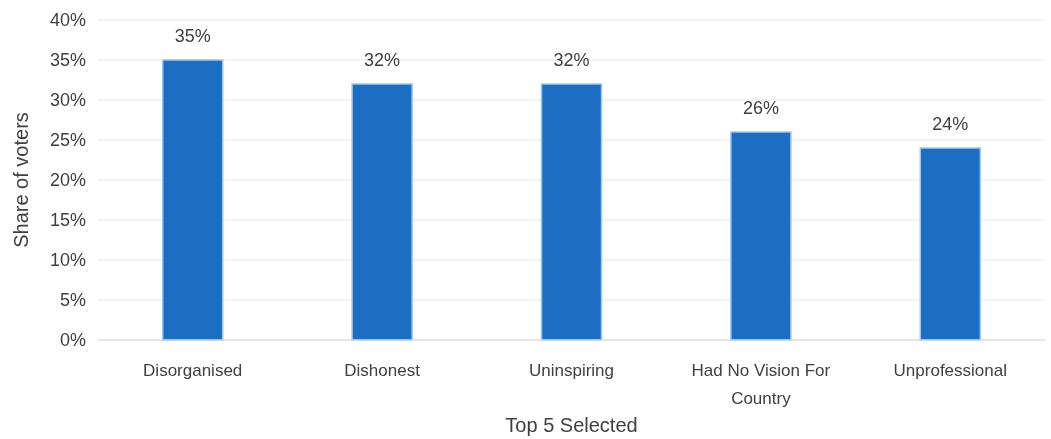 This screenshot has height=439, width=1051. Describe the element at coordinates (67, 20) in the screenshot. I see `y-tick-label: 40%` at that location.